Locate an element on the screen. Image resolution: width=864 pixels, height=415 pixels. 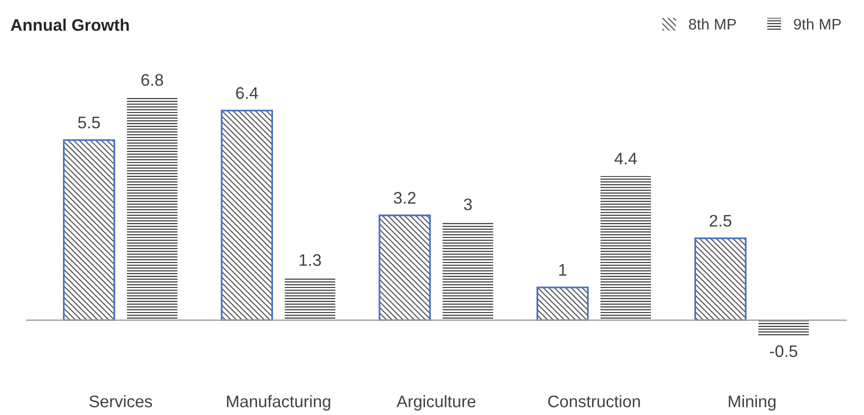
data-label: 5.5 is located at coordinates (89, 122).